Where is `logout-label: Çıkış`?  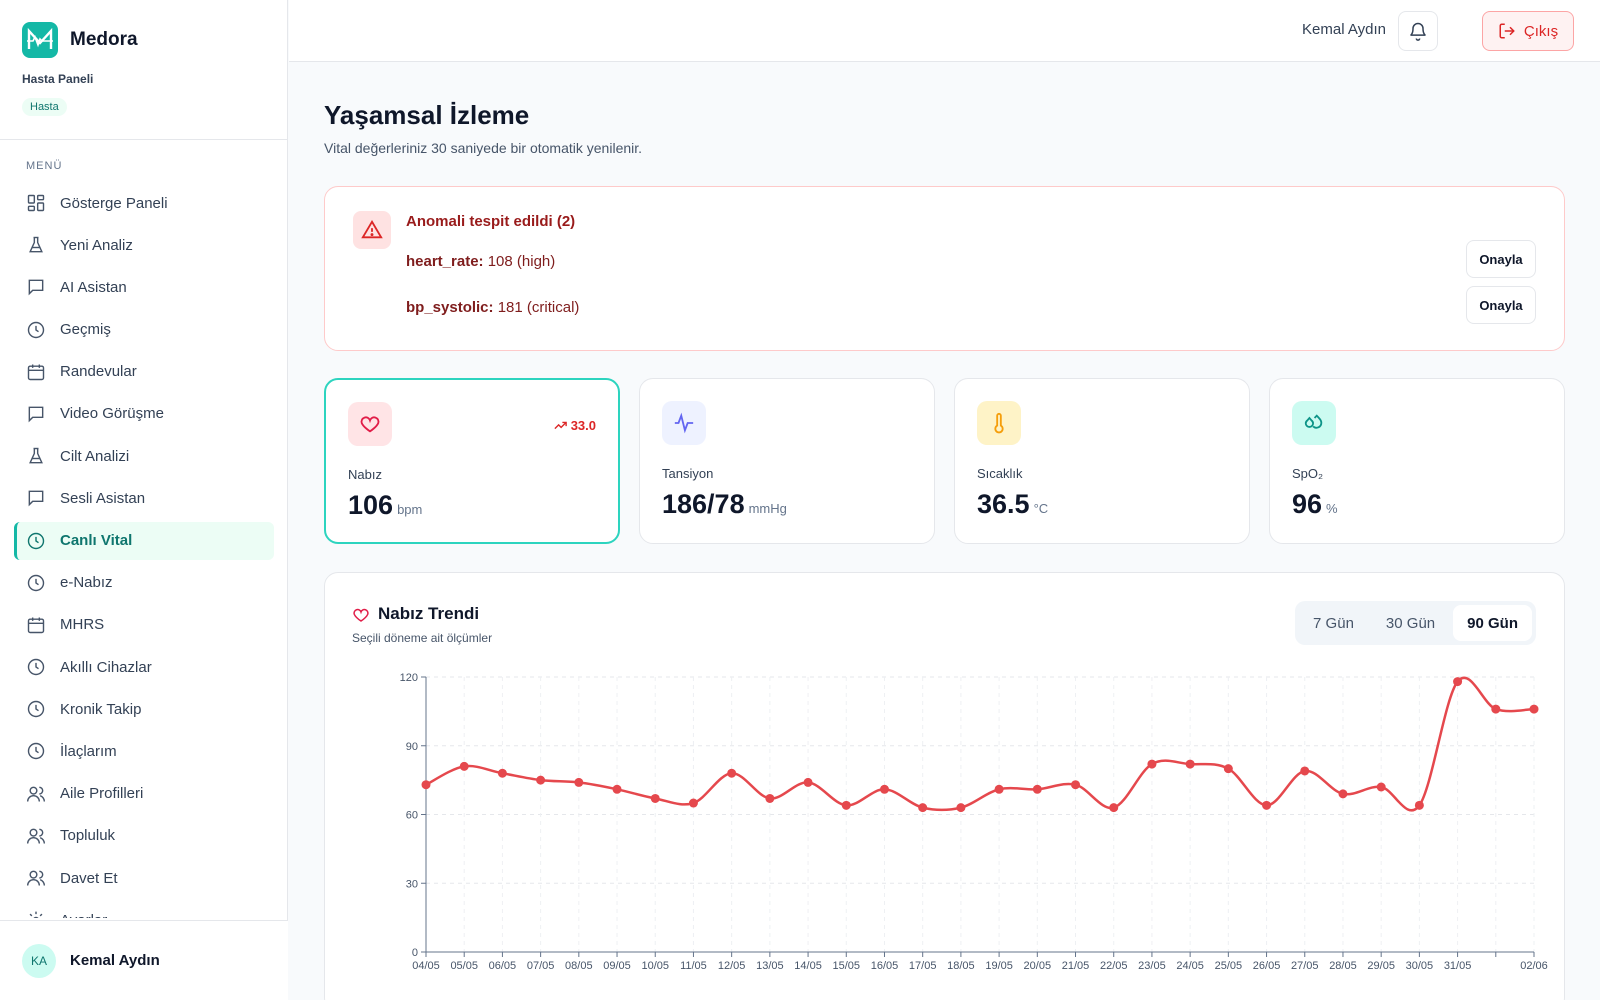 logout-label: Çıkış is located at coordinates (1541, 31).